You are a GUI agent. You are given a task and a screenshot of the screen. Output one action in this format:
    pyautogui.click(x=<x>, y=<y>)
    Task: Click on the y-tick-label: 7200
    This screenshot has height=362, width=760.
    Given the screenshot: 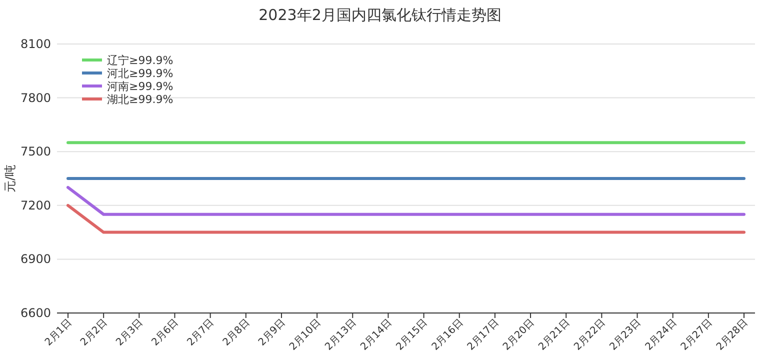 What is the action you would take?
    pyautogui.click(x=35, y=205)
    